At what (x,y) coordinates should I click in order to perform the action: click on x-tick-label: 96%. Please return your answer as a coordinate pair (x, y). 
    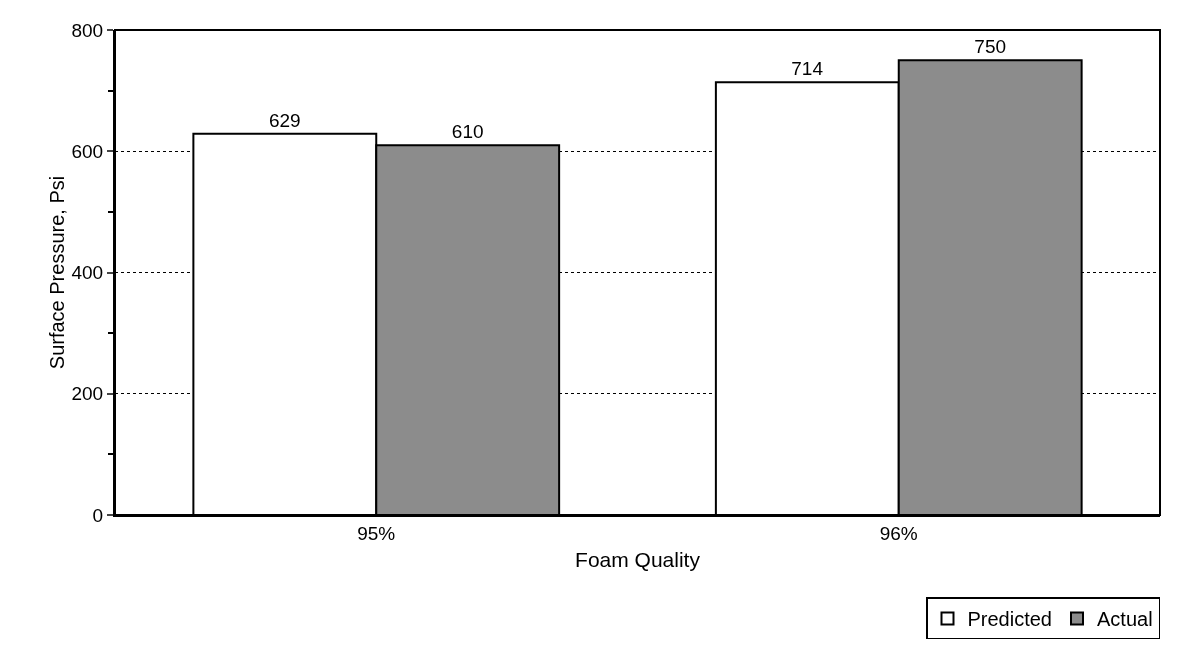
    Looking at the image, I should click on (898, 533).